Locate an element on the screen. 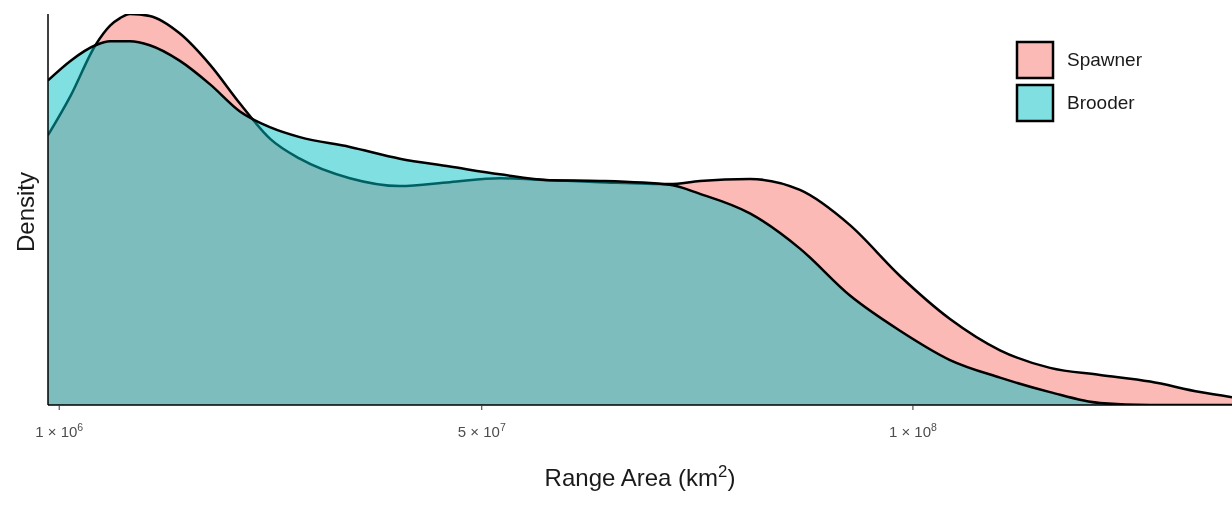 The image size is (1232, 510). y-axis-title: Density is located at coordinates (25, 212).